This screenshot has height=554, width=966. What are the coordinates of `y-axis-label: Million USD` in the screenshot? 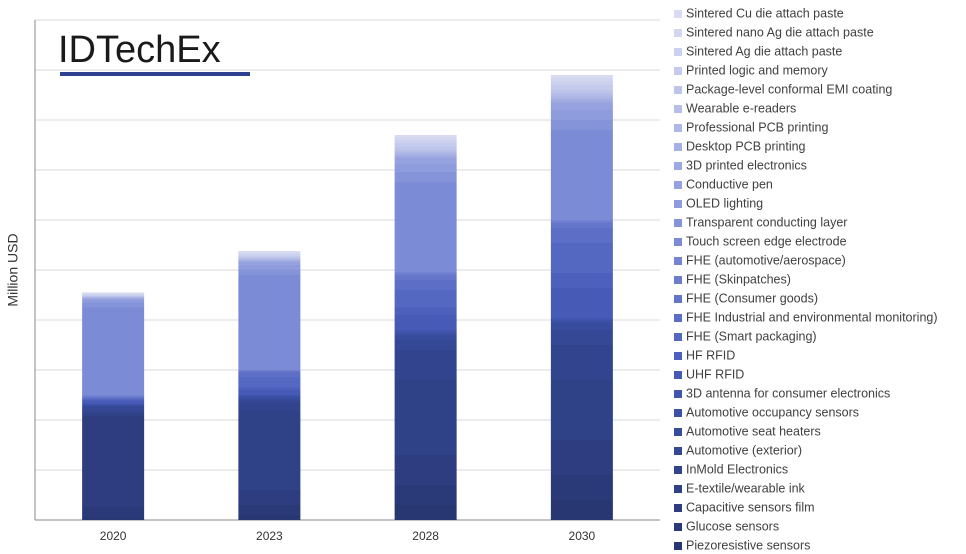 It's located at (13, 269).